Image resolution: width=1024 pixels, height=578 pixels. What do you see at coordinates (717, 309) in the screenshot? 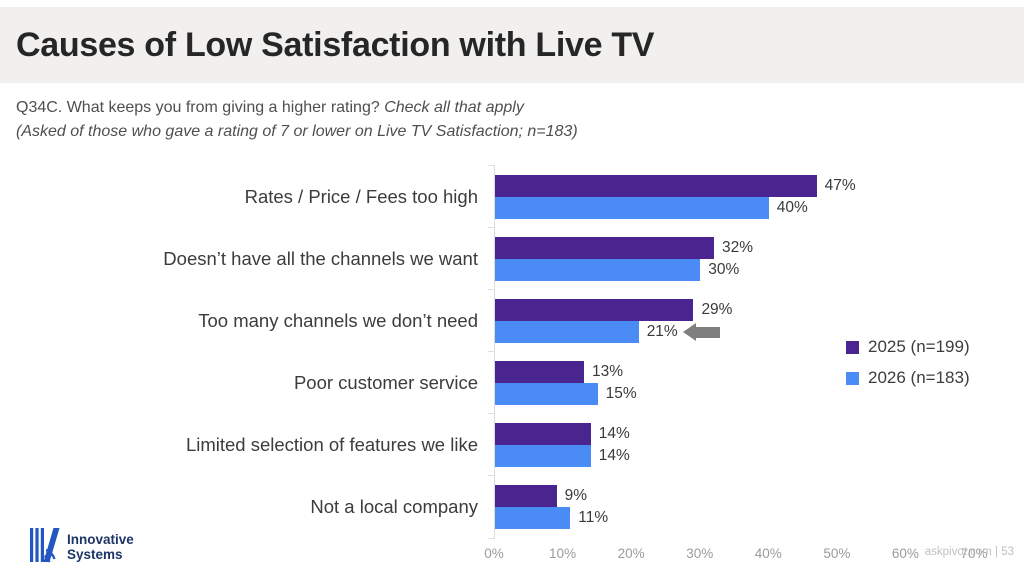
I see `value-label: 29%` at bounding box center [717, 309].